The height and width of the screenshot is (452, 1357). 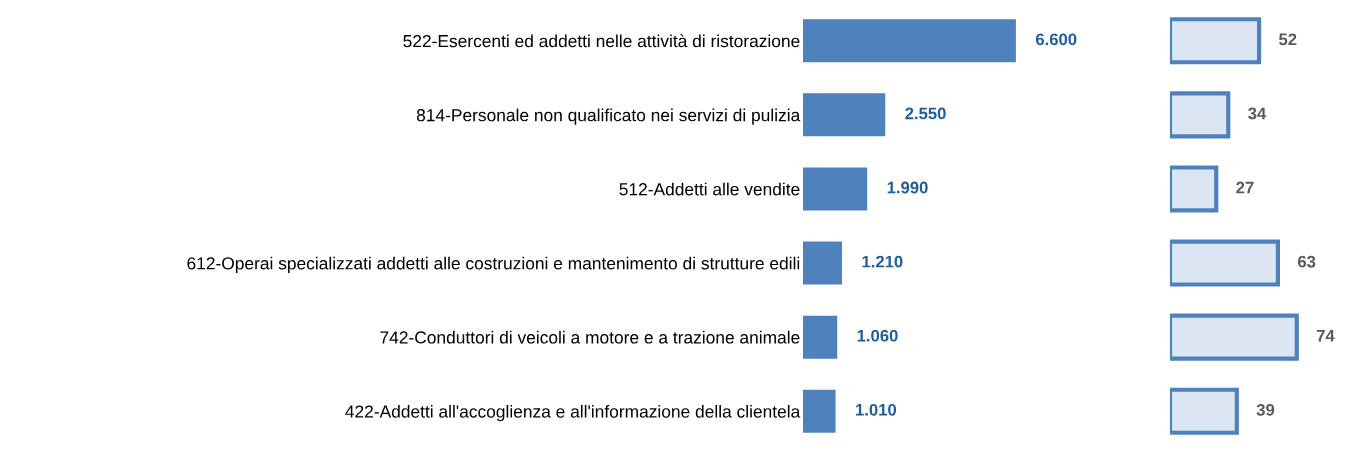 I want to click on data-label: 34, so click(x=1257, y=113).